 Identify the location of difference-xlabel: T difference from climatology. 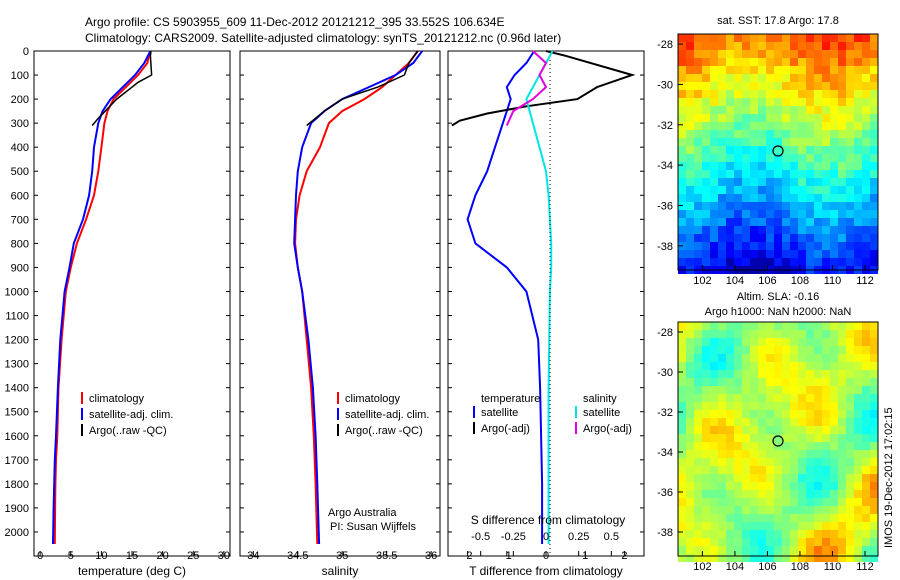
(546, 571).